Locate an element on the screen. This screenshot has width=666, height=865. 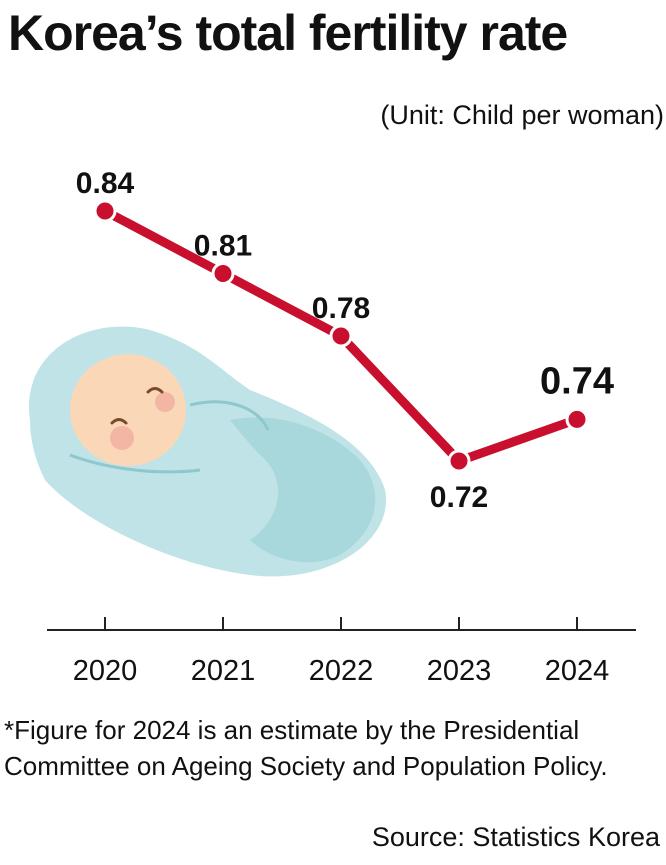
unit-note: (Unit: Child per woman) is located at coordinates (522, 115).